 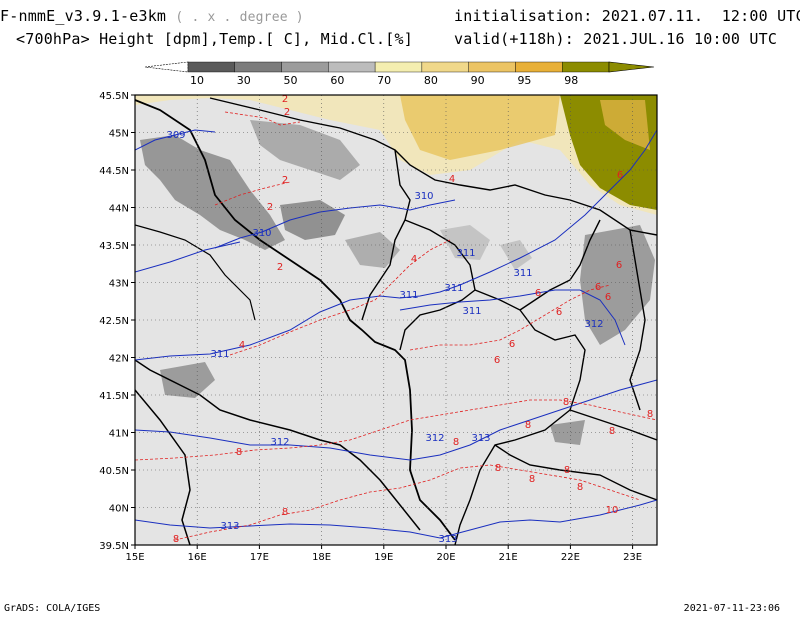 What do you see at coordinates (465, 242) in the screenshot?
I see `cloud-patch-serbia` at bounding box center [465, 242].